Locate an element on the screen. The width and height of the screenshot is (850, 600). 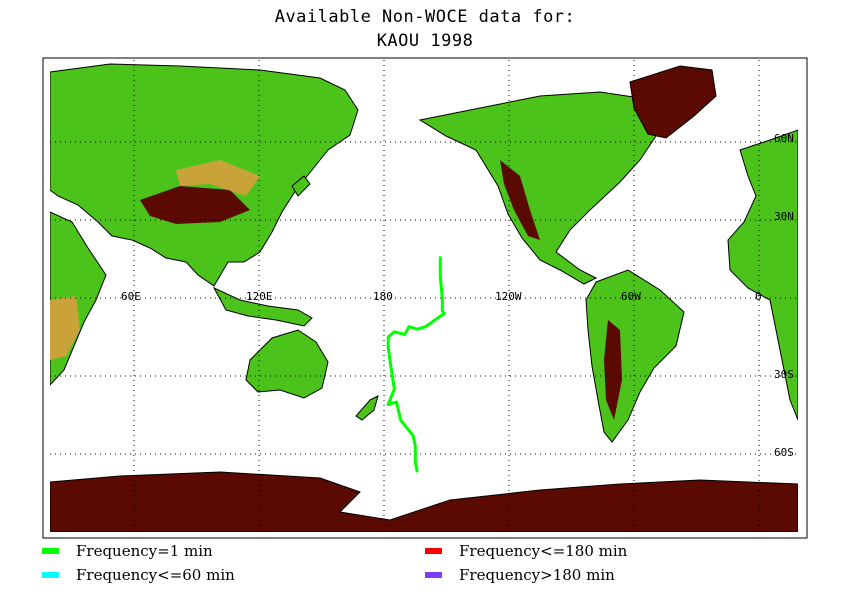
legend-swatch-cyan is located at coordinates (50, 575).